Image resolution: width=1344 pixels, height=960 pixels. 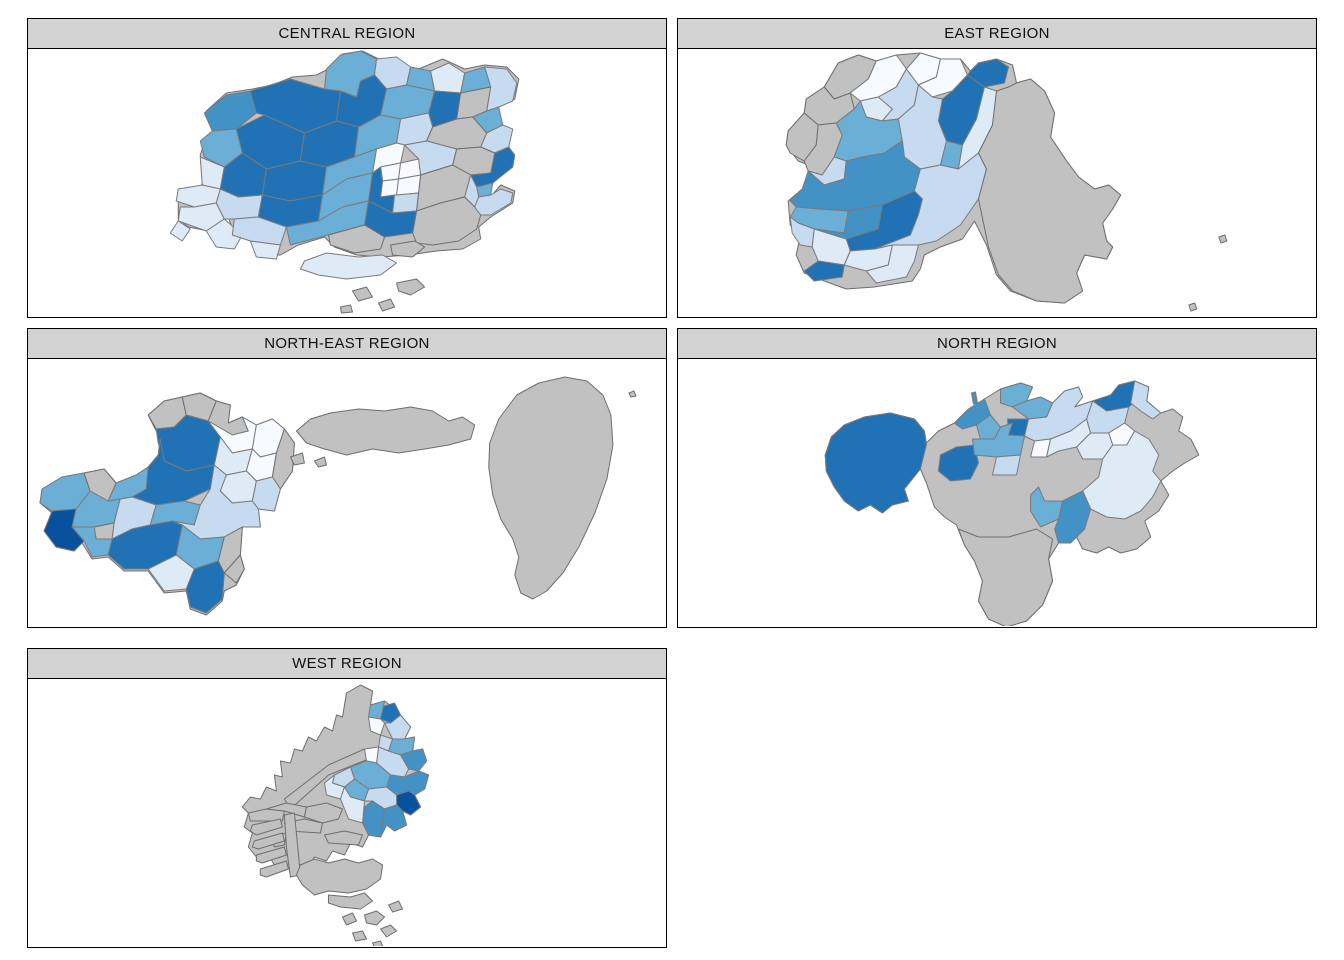 I want to click on map-central-region, so click(x=344, y=182).